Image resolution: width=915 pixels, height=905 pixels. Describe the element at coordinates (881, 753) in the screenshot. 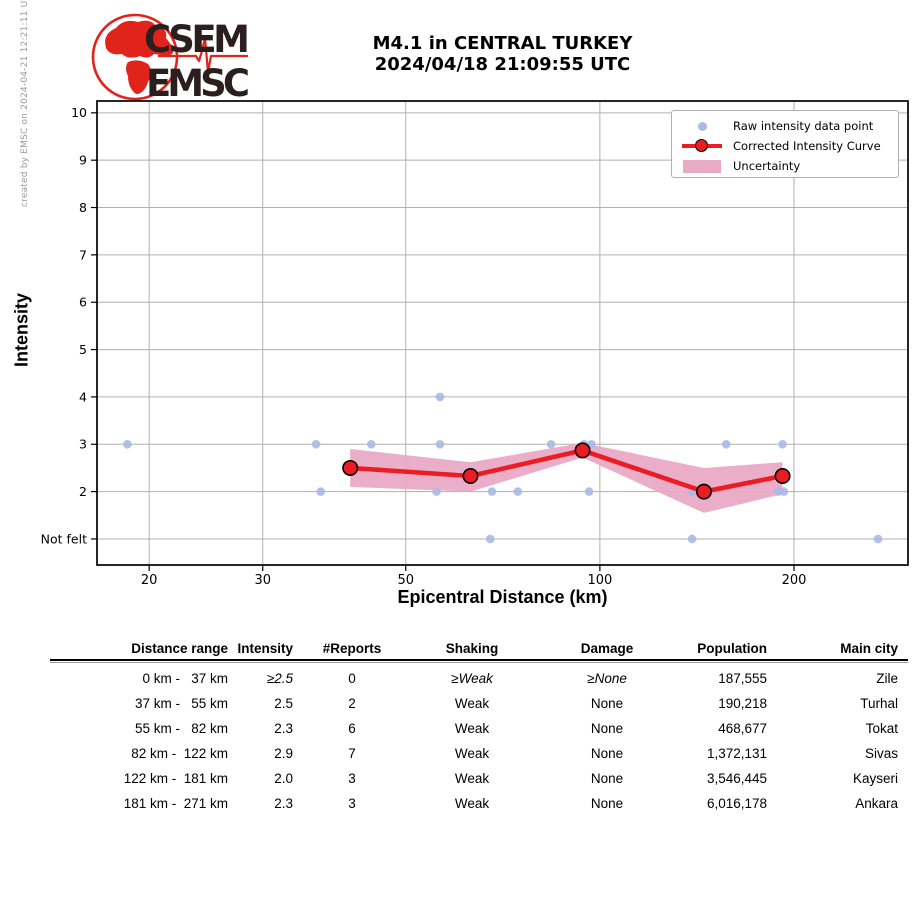

I see `table-cell: Sivas` at that location.